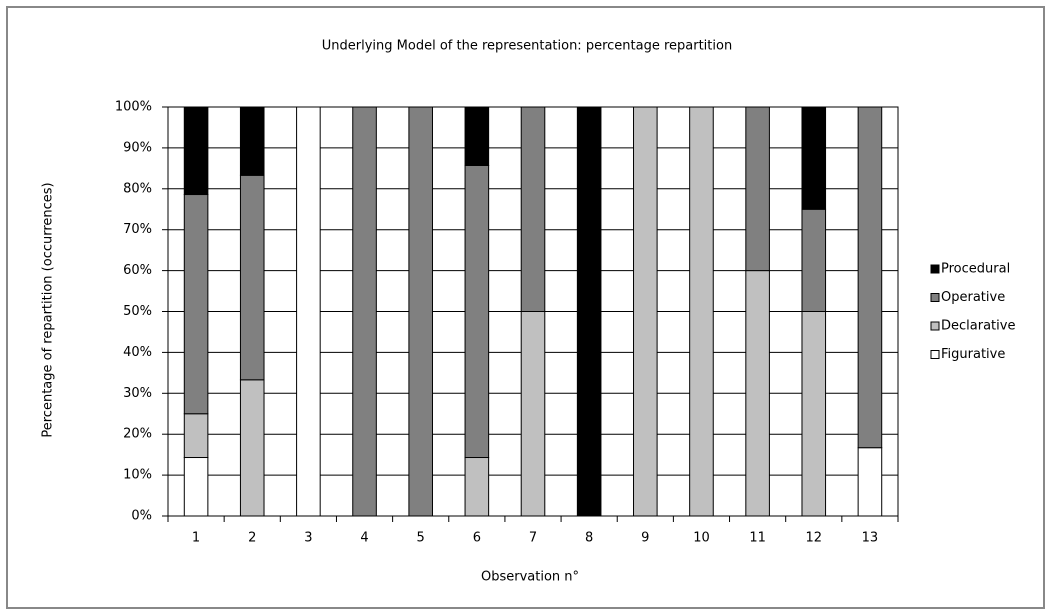 This screenshot has width=1051, height=615. What do you see at coordinates (870, 538) in the screenshot?
I see `x-tick-label: 13` at bounding box center [870, 538].